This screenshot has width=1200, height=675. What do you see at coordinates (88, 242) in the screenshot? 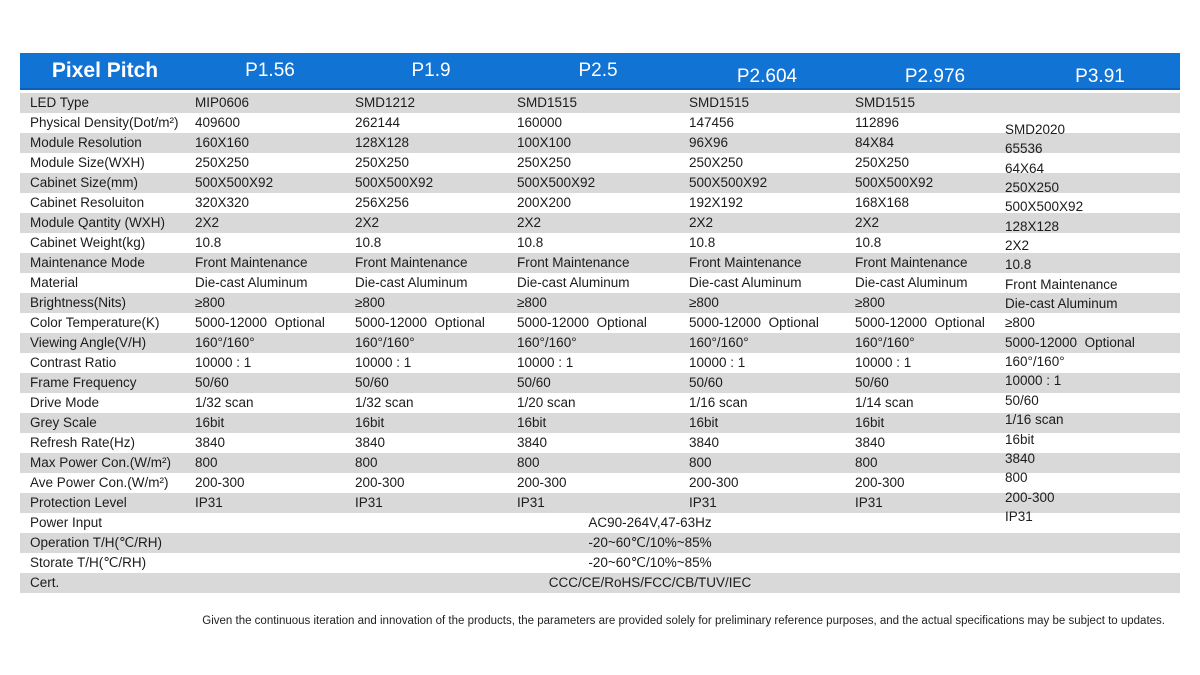
I see `row-label: Cabinet Weight(kg)` at bounding box center [88, 242].